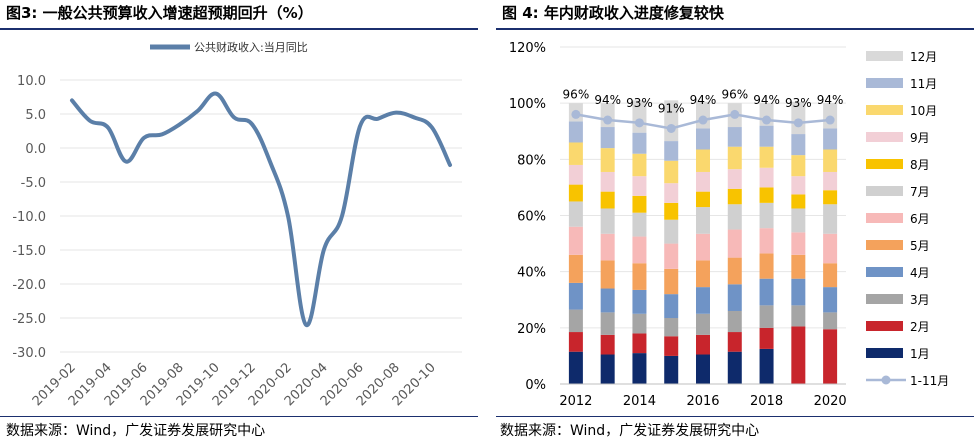 The image size is (974, 444). What do you see at coordinates (159, 13) in the screenshot?
I see `left-figure-title: 图3: 一般公共预算收入增速超预期回升（%）` at bounding box center [159, 13].